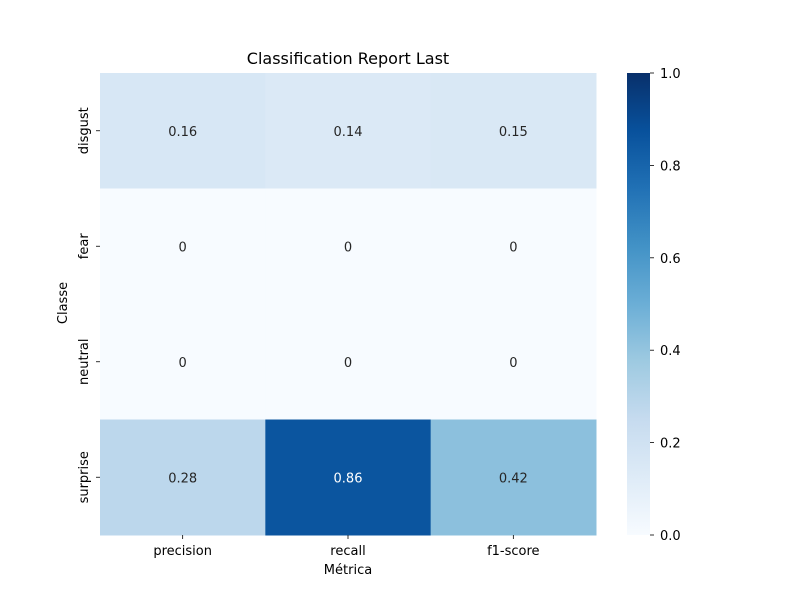  What do you see at coordinates (638, 304) in the screenshot?
I see `colorbar` at bounding box center [638, 304].